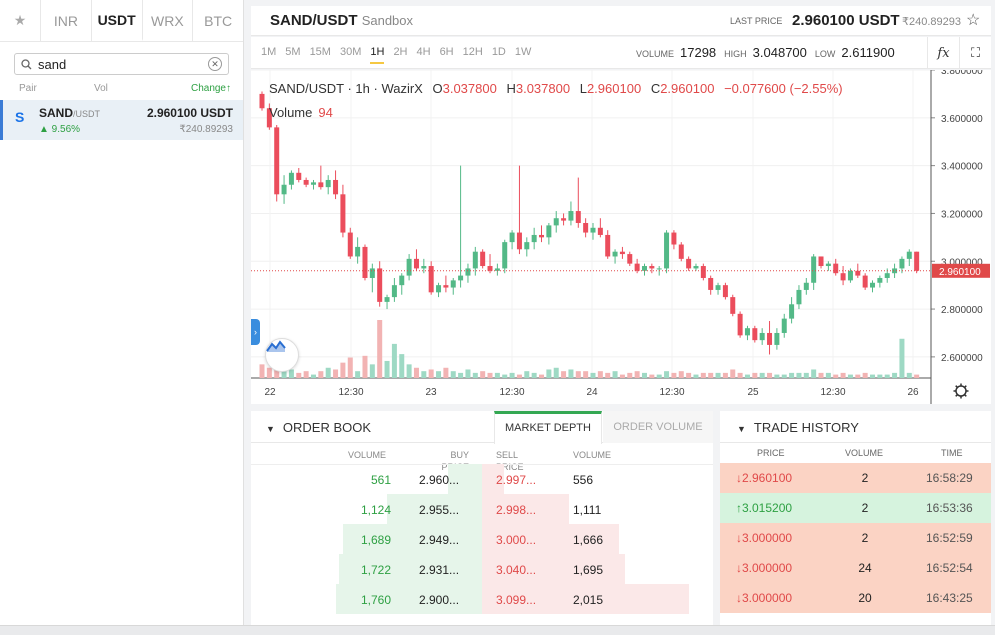  Describe the element at coordinates (962, 358) in the screenshot. I see `y-tick-label: 2.600000` at that location.